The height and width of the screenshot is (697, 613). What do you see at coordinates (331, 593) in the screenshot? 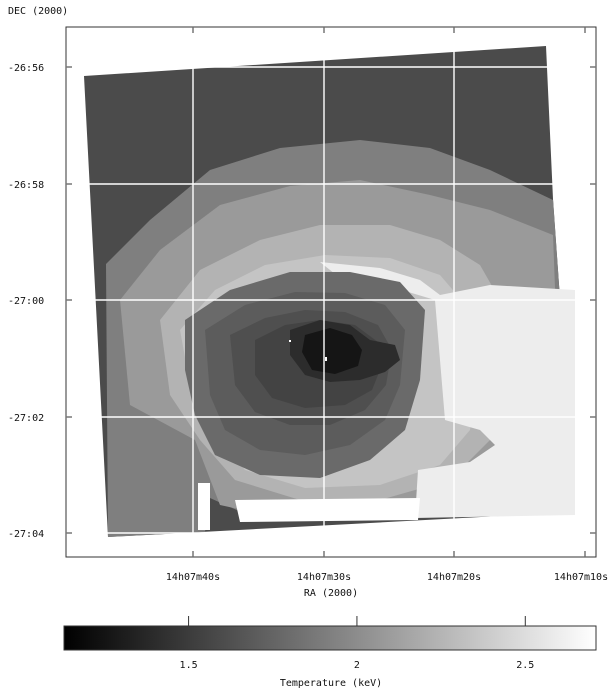
I see `x-axis-title: RA (2000)` at bounding box center [331, 593].